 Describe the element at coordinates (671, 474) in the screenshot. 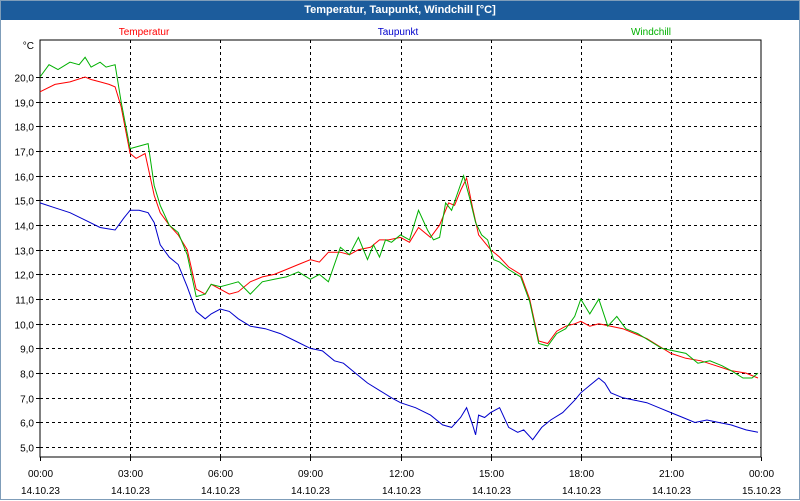

I see `x-tick-time: 21:00` at that location.